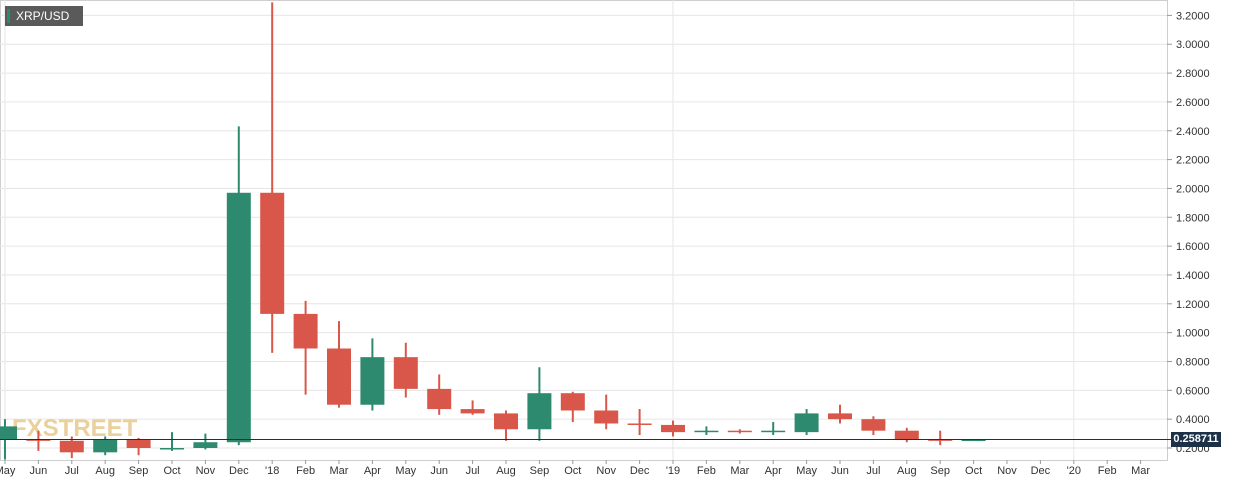 Image resolution: width=1244 pixels, height=485 pixels. What do you see at coordinates (1193, 16) in the screenshot?
I see `y-tick-label: 3.2000` at bounding box center [1193, 16].